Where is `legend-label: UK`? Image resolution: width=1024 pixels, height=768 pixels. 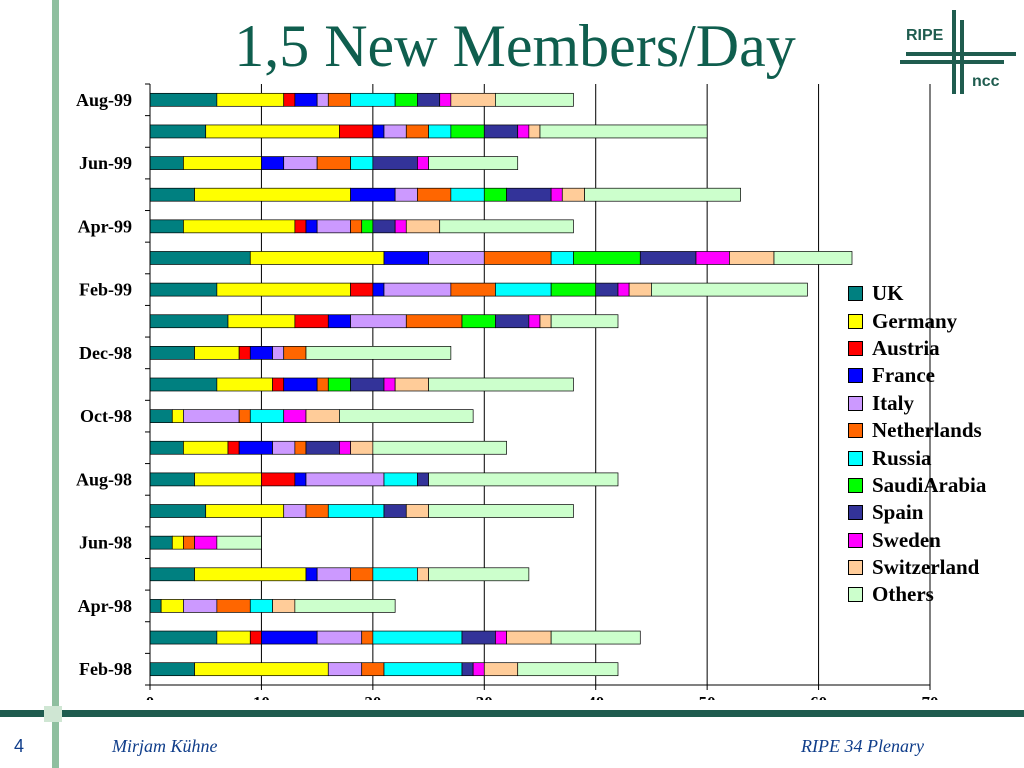
legend-label: UK is located at coordinates (888, 293).